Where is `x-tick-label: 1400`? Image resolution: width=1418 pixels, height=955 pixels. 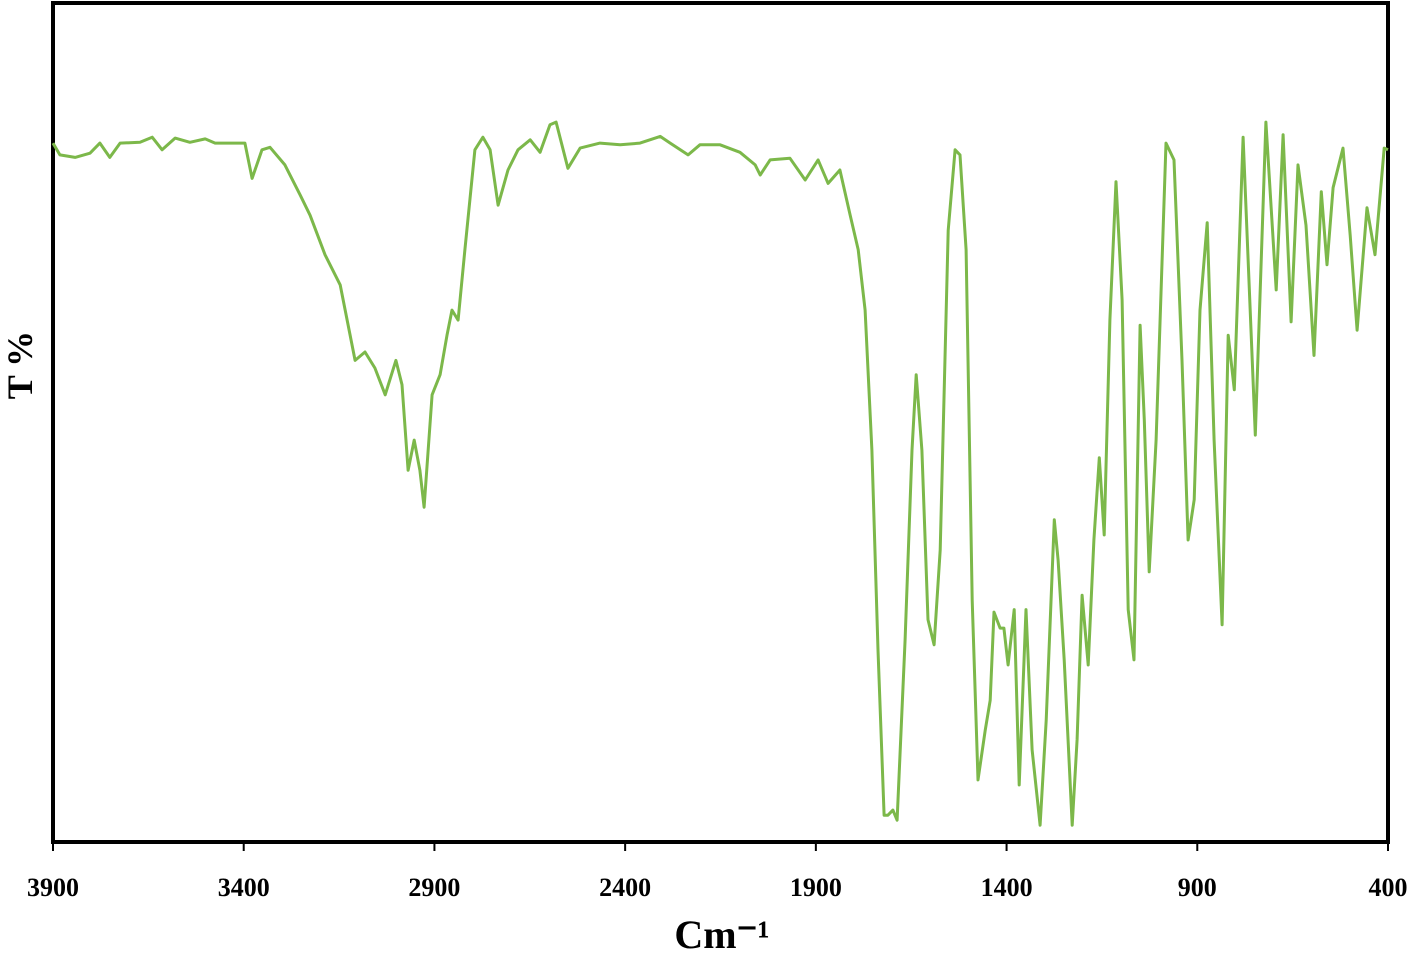 x-tick-label: 1400 is located at coordinates (1007, 887).